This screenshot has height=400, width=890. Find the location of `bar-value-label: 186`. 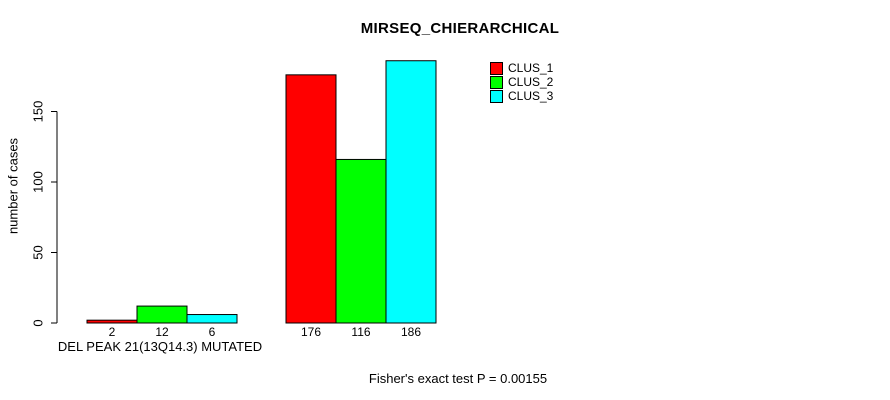

bar-value-label: 186 is located at coordinates (411, 332).